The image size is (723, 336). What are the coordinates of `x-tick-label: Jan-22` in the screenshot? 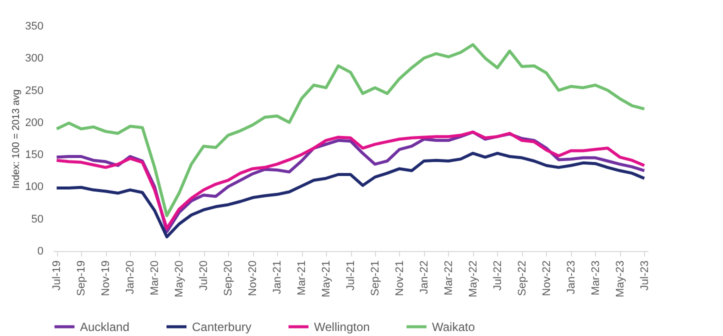 It's located at (424, 277).